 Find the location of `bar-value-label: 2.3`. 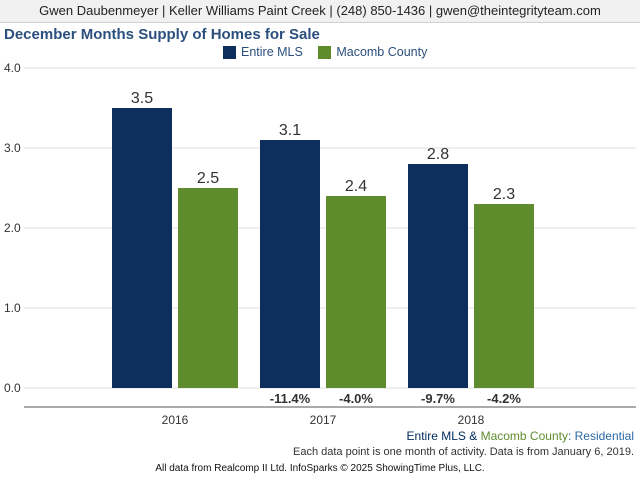

bar-value-label: 2.3 is located at coordinates (504, 194).